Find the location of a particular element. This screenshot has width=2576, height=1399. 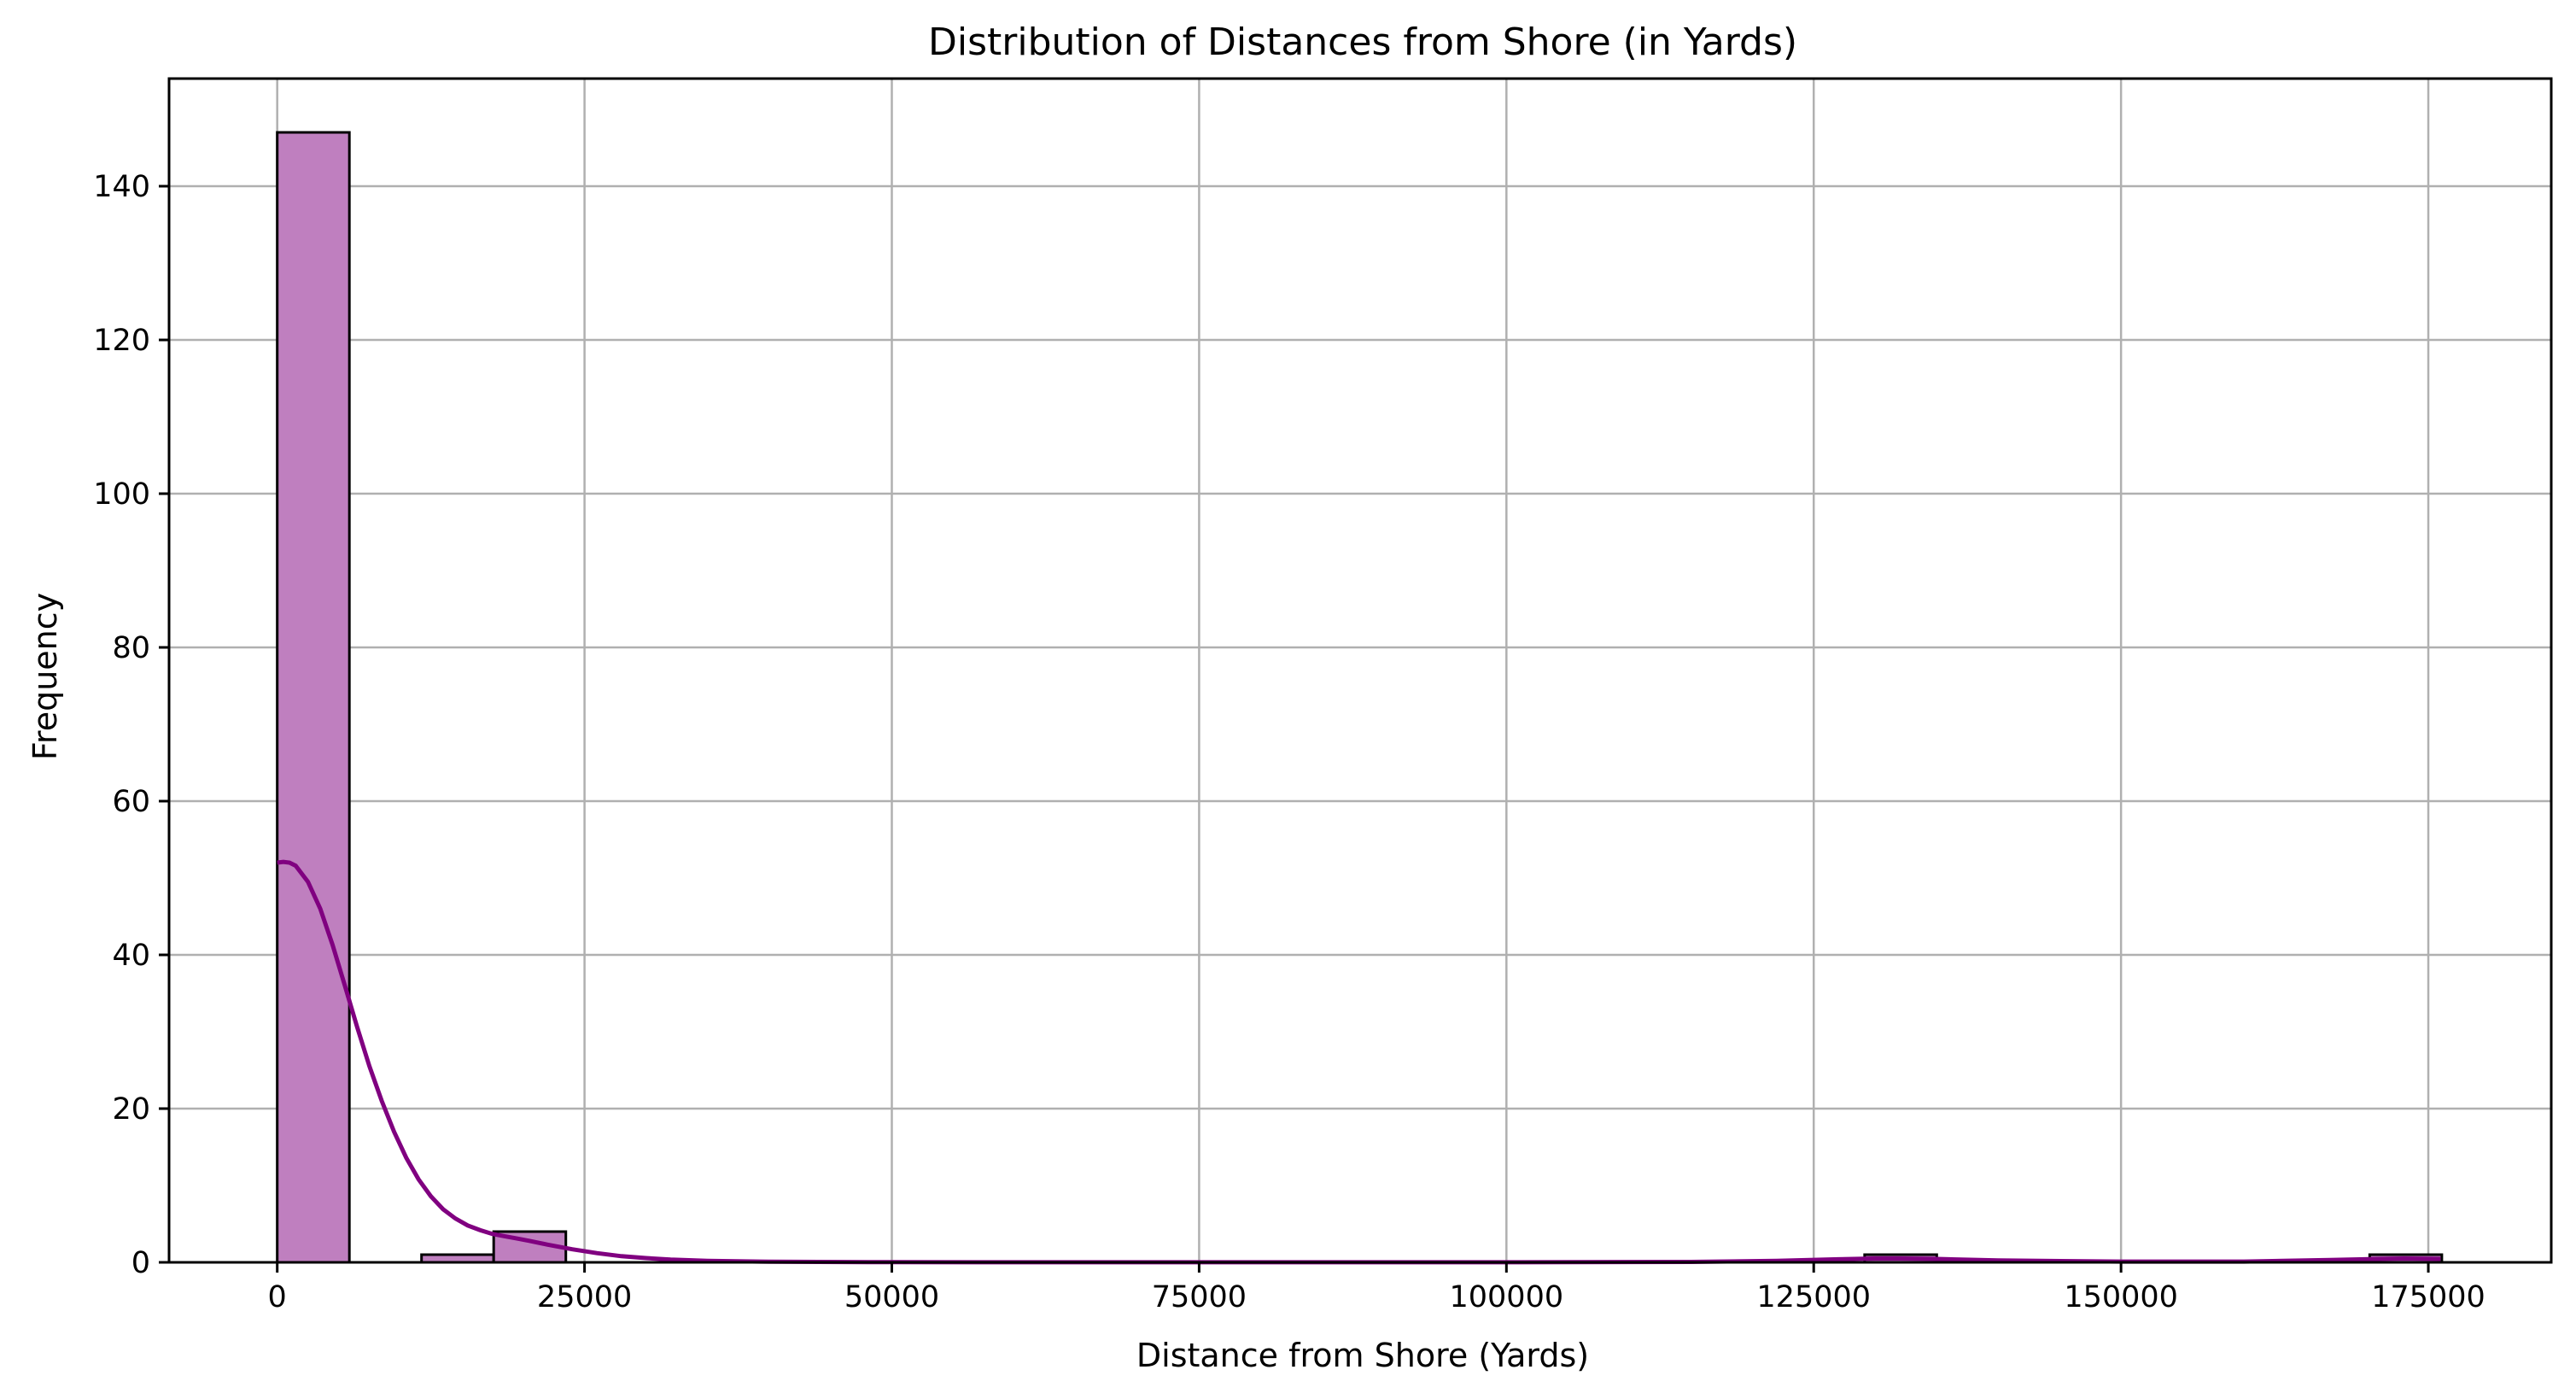

y-tick-label-3: 60 is located at coordinates (131, 802).